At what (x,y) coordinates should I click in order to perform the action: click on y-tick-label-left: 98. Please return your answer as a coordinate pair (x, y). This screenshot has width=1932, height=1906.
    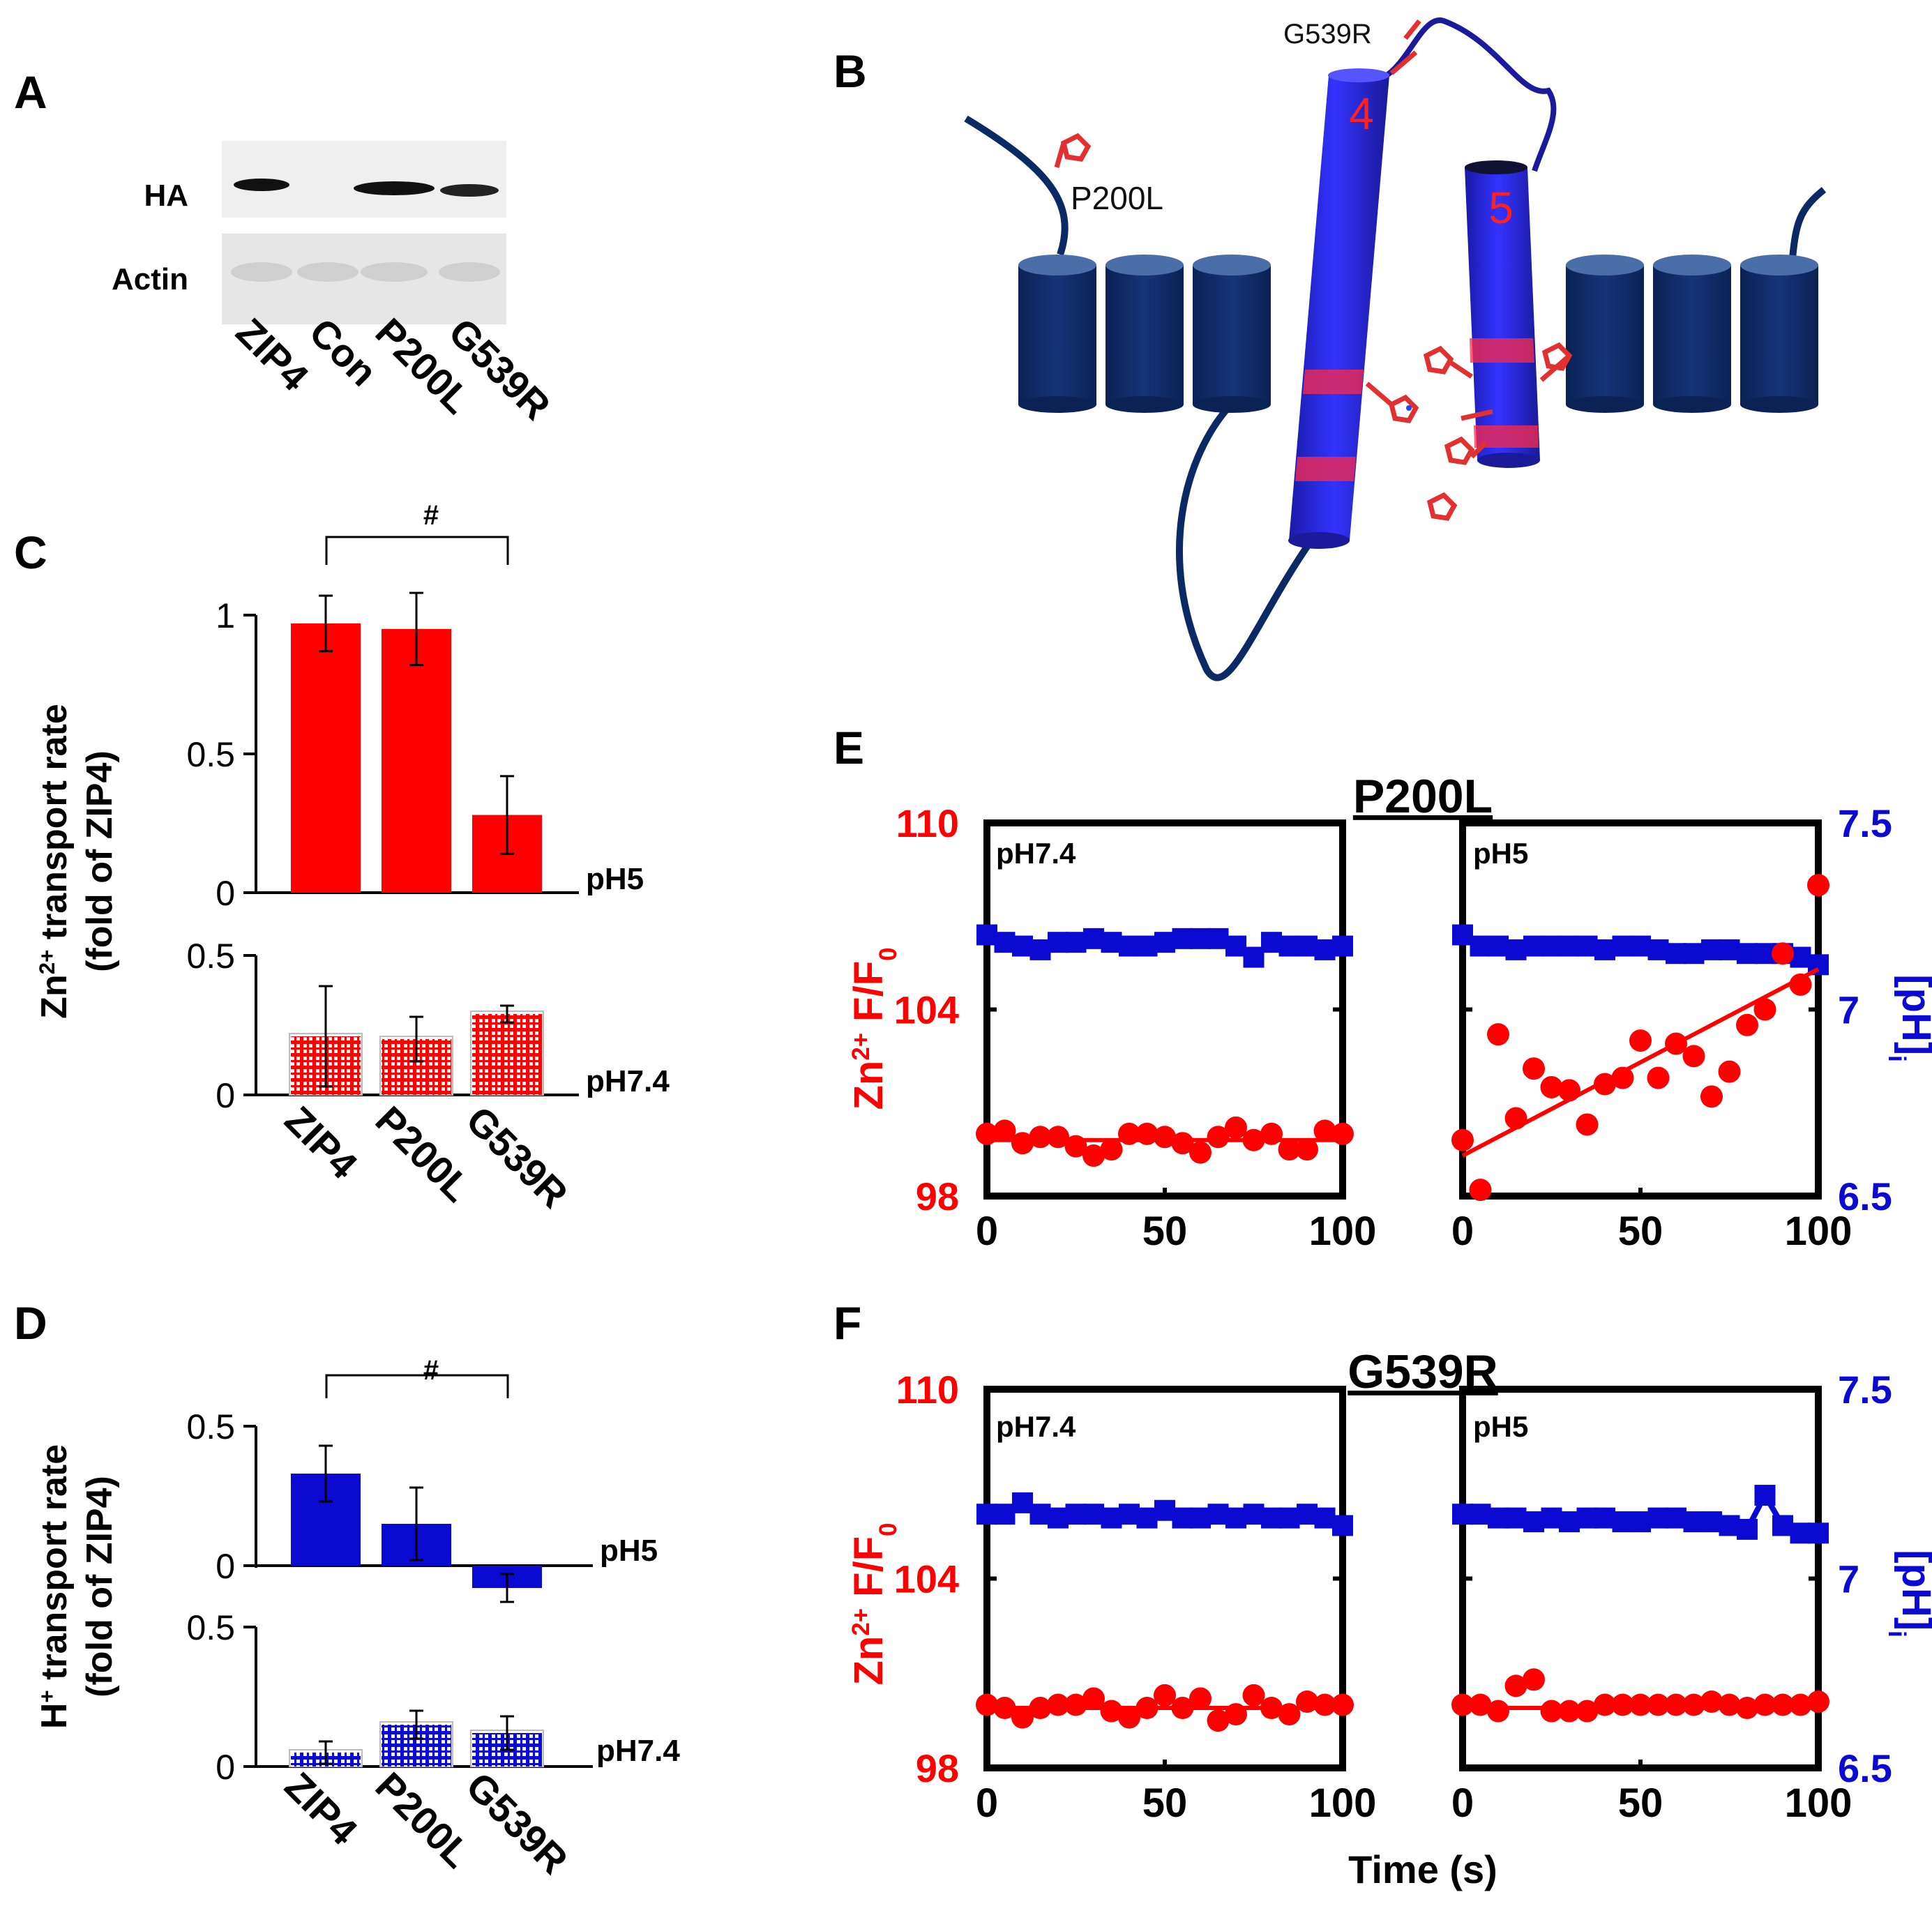
    Looking at the image, I should click on (938, 1196).